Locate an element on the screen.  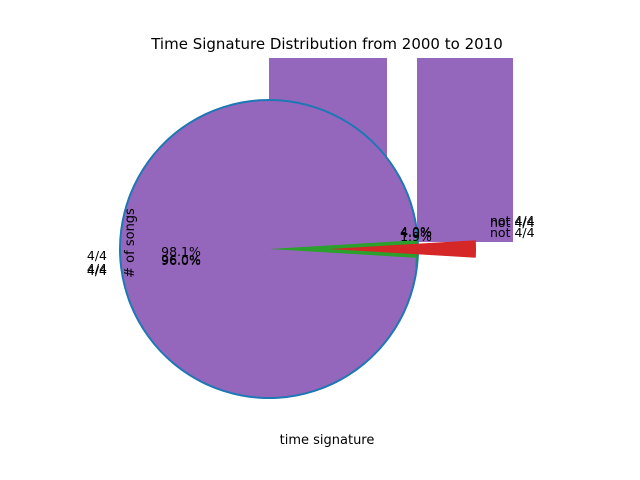
percent-label: 98.1% is located at coordinates (181, 251).